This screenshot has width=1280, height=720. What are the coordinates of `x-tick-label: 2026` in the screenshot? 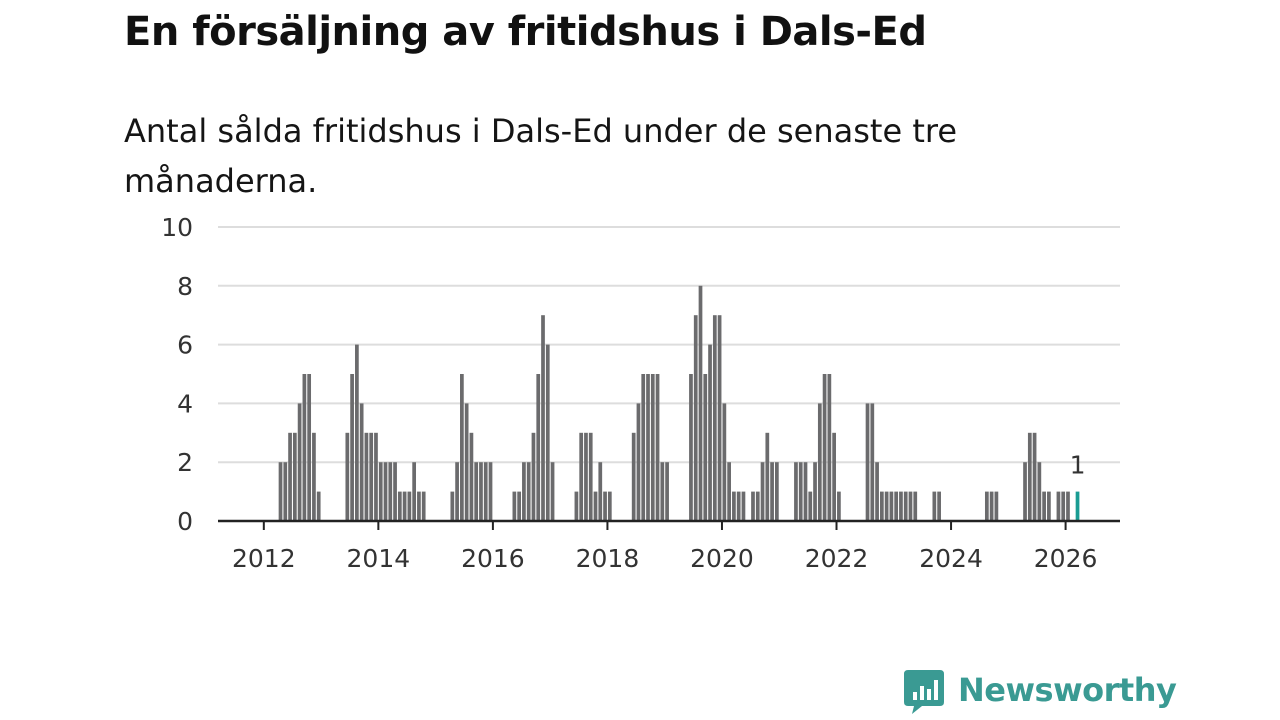 It's located at (1066, 558).